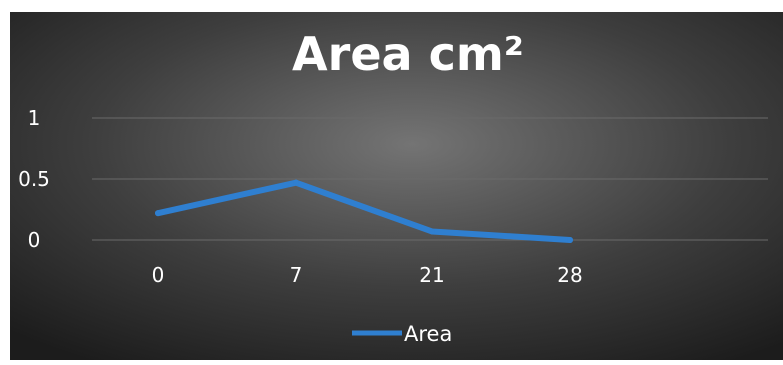 The width and height of the screenshot is (783, 365). What do you see at coordinates (296, 275) in the screenshot?
I see `x-tick-label: 7` at bounding box center [296, 275].